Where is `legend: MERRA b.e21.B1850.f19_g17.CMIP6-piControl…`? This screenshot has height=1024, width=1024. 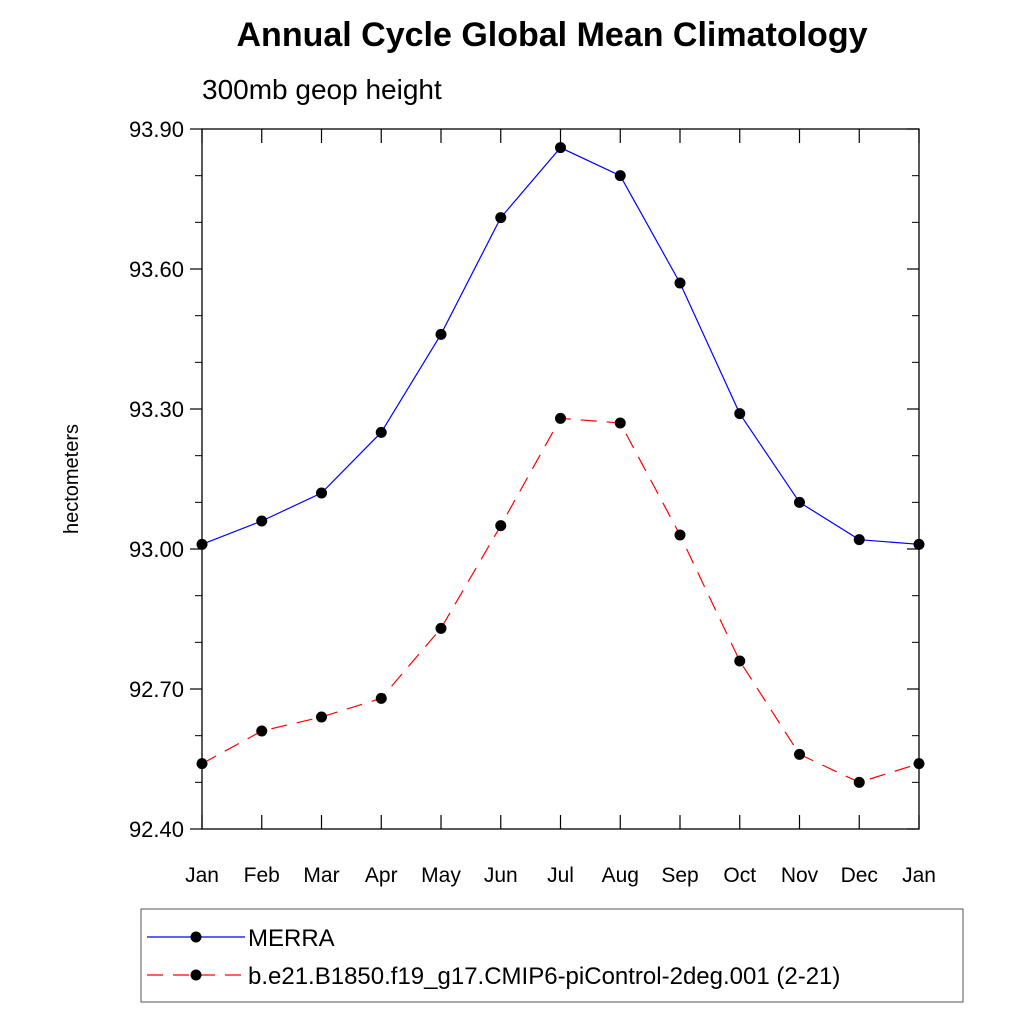
legend: MERRA b.e21.B1850.f19_g17.CMIP6-piControl… is located at coordinates (493, 957).